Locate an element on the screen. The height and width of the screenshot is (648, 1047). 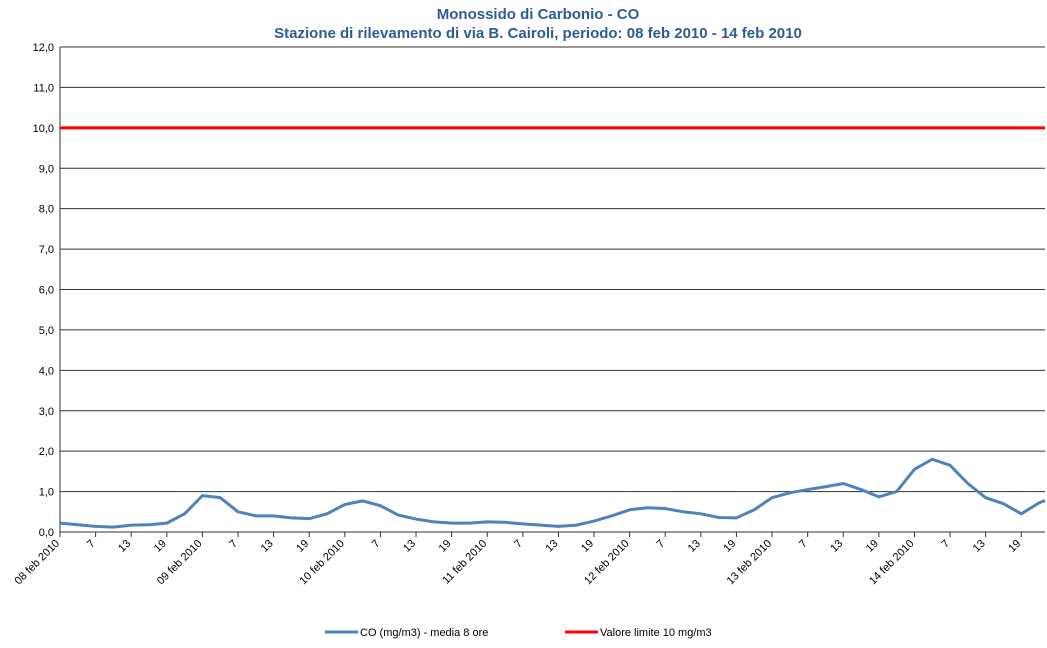
y-tick-label: 6,0 is located at coordinates (46, 291).